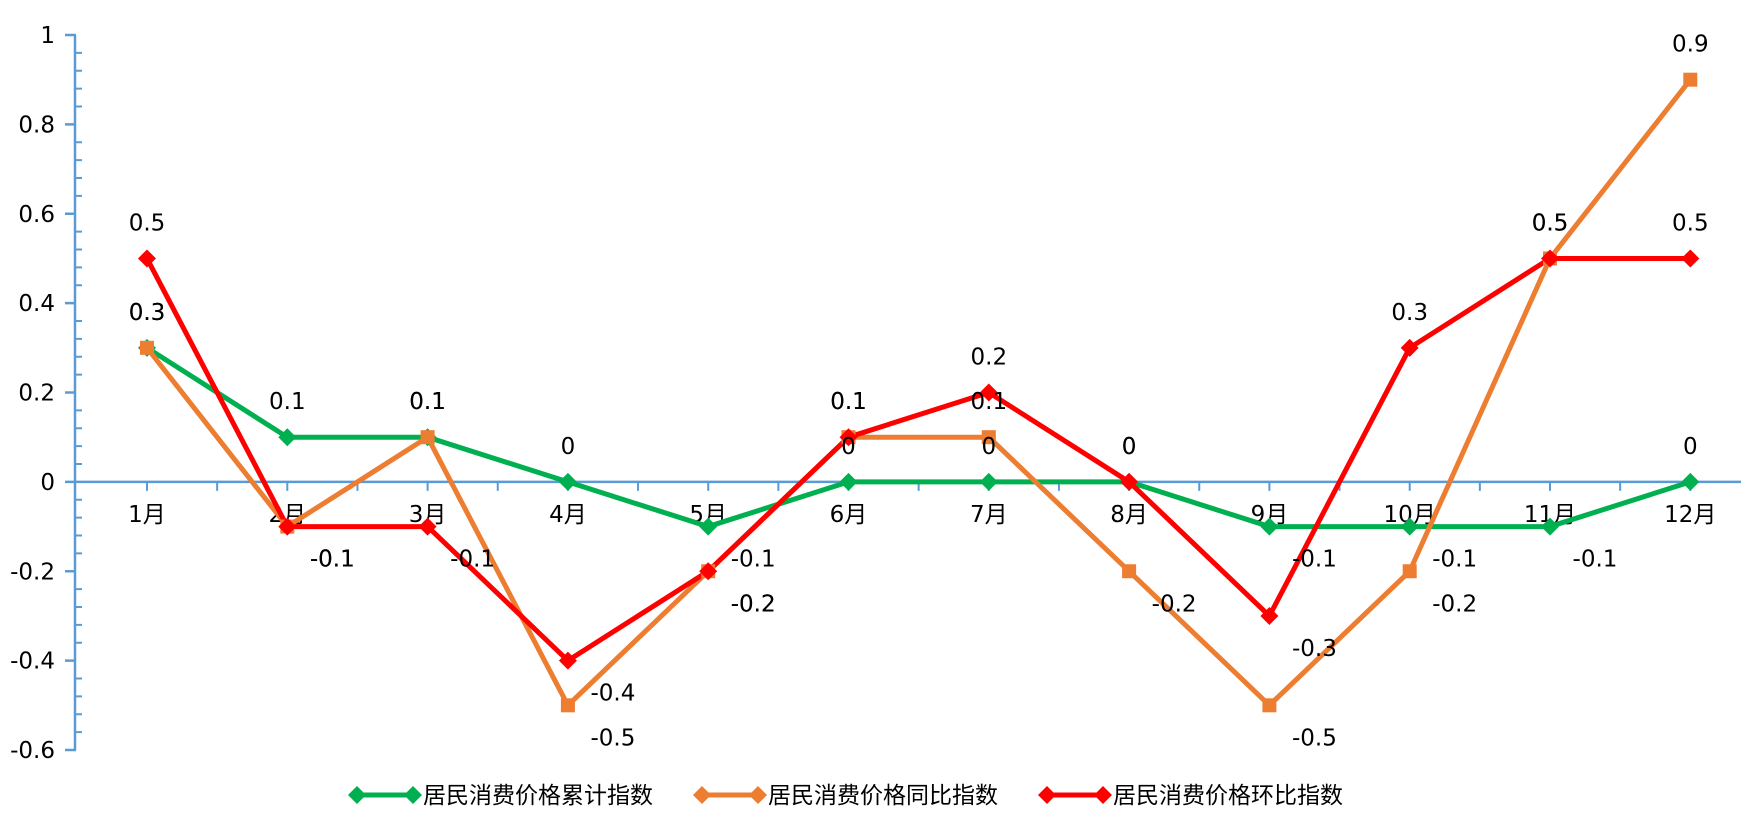 The width and height of the screenshot is (1741, 814). Describe the element at coordinates (1314, 649) in the screenshot. I see `data-label: -0.3` at that location.